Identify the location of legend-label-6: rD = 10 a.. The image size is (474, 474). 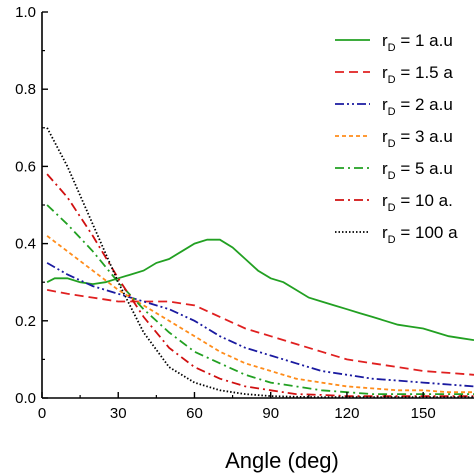
(417, 202).